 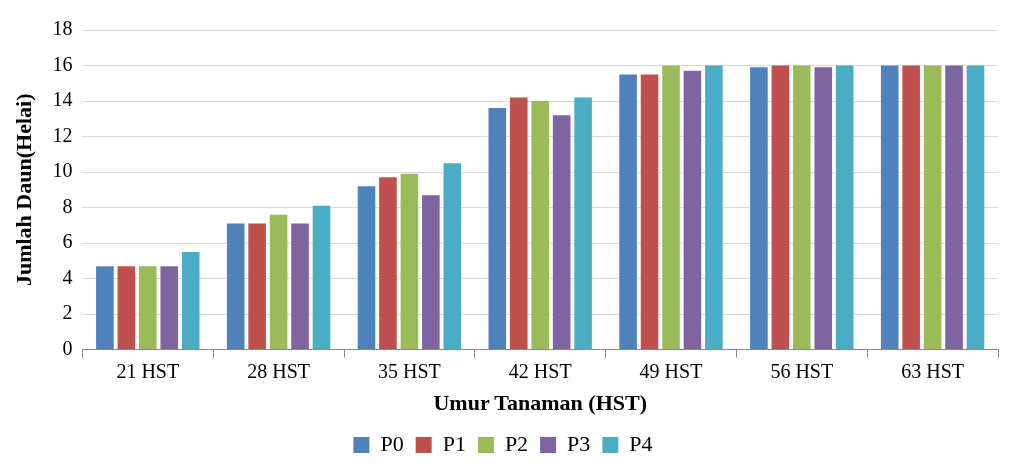 What do you see at coordinates (62, 63) in the screenshot?
I see `y-tick-label: 16` at bounding box center [62, 63].